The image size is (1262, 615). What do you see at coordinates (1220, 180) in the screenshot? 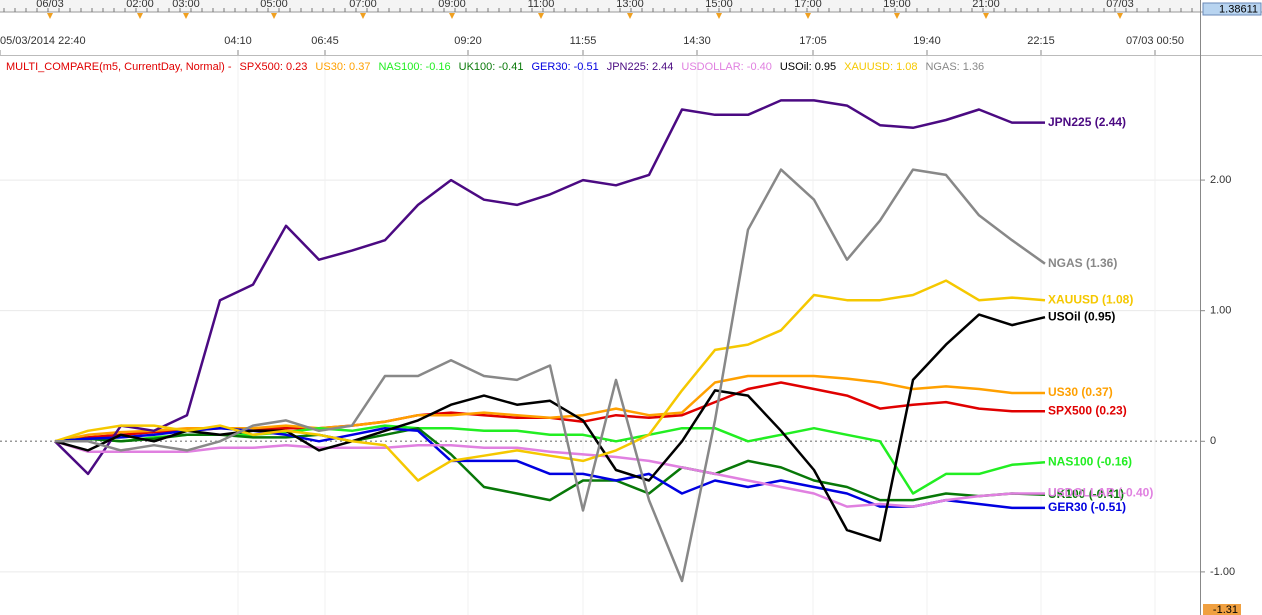
I see `y-tick-label: 2.00` at bounding box center [1220, 180].